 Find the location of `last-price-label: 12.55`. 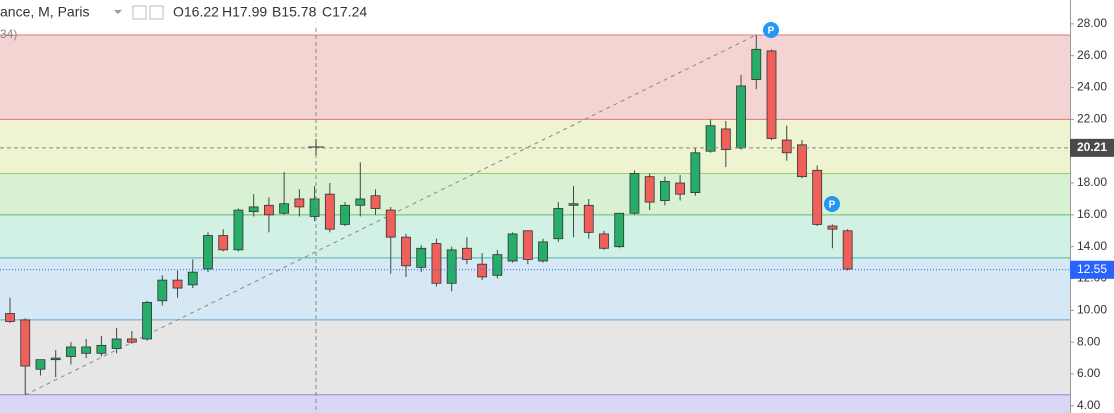

last-price-label: 12.55 is located at coordinates (1092, 269).